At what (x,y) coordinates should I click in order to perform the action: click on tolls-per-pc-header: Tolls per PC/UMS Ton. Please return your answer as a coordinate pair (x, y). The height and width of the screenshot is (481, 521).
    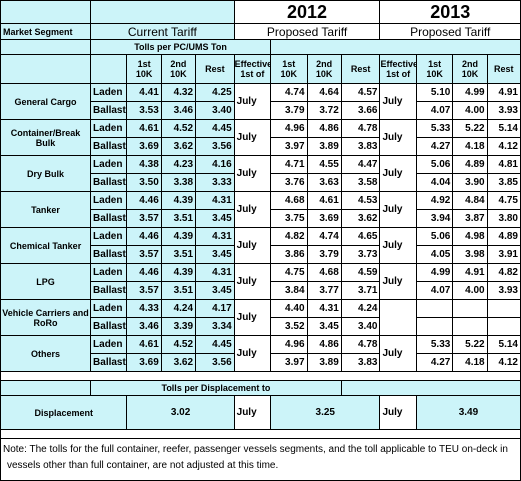
    Looking at the image, I should click on (181, 47).